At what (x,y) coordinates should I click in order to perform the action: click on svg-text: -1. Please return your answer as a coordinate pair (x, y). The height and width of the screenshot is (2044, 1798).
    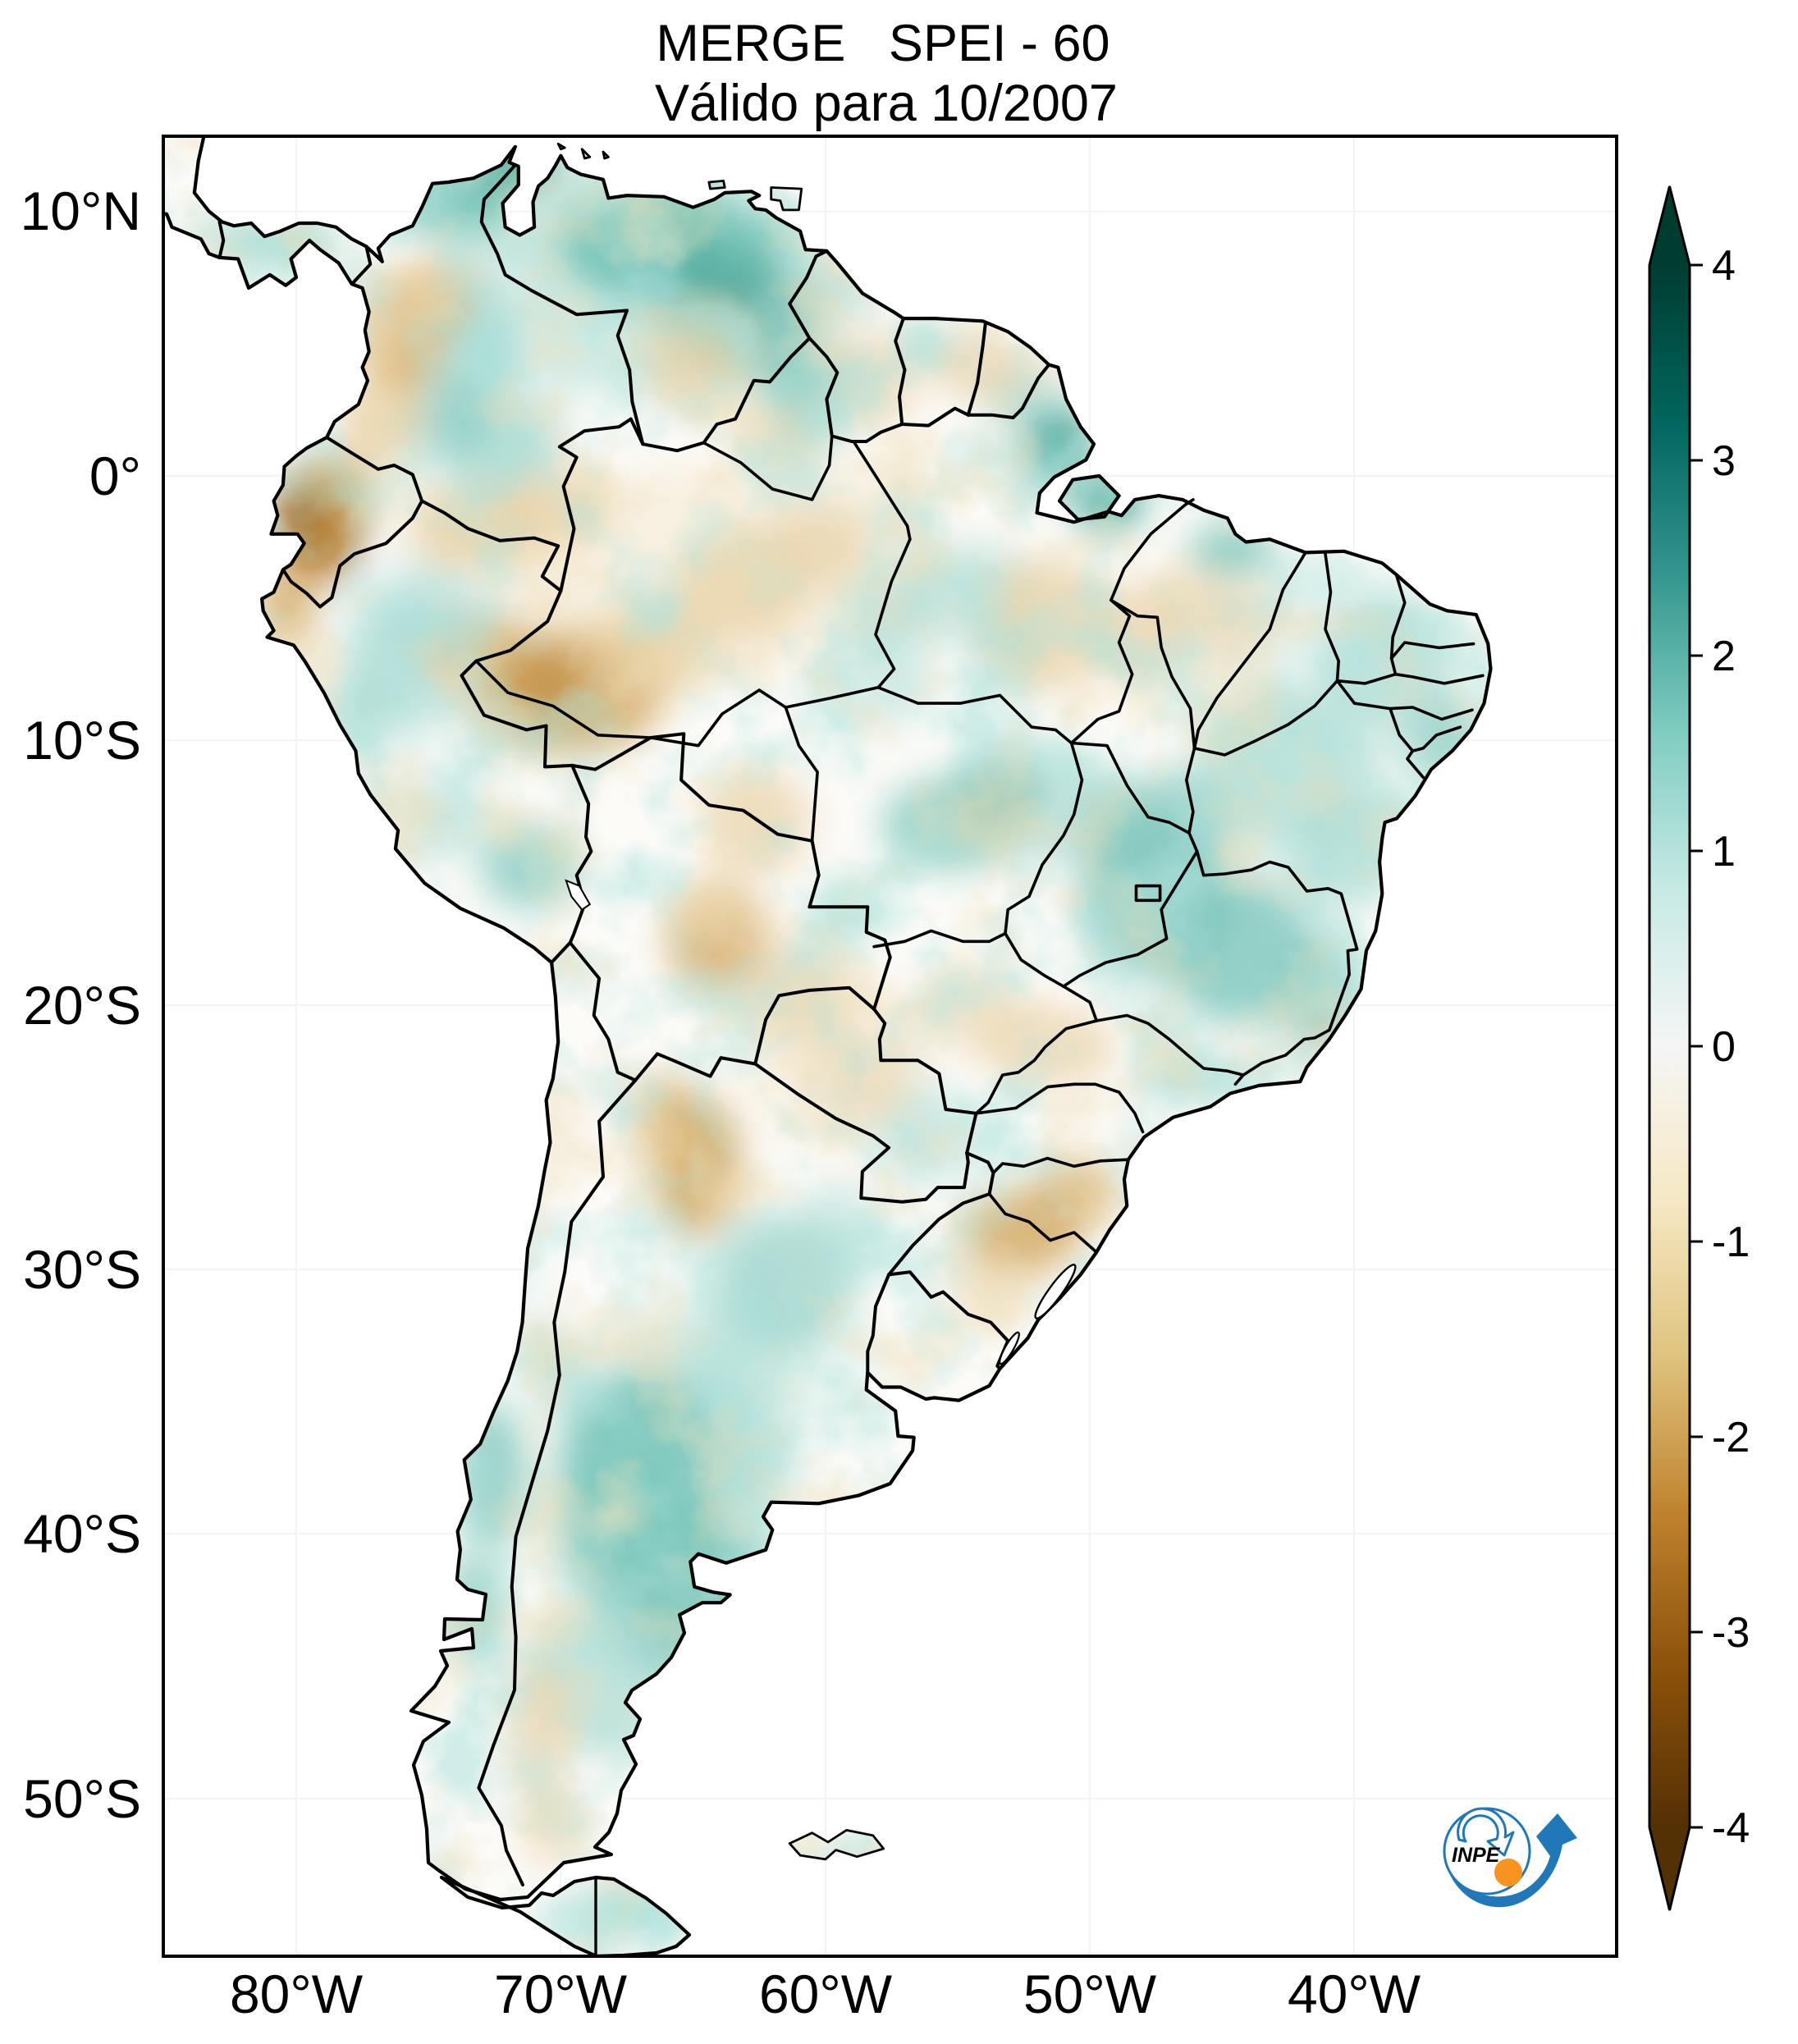
    Looking at the image, I should click on (1731, 1242).